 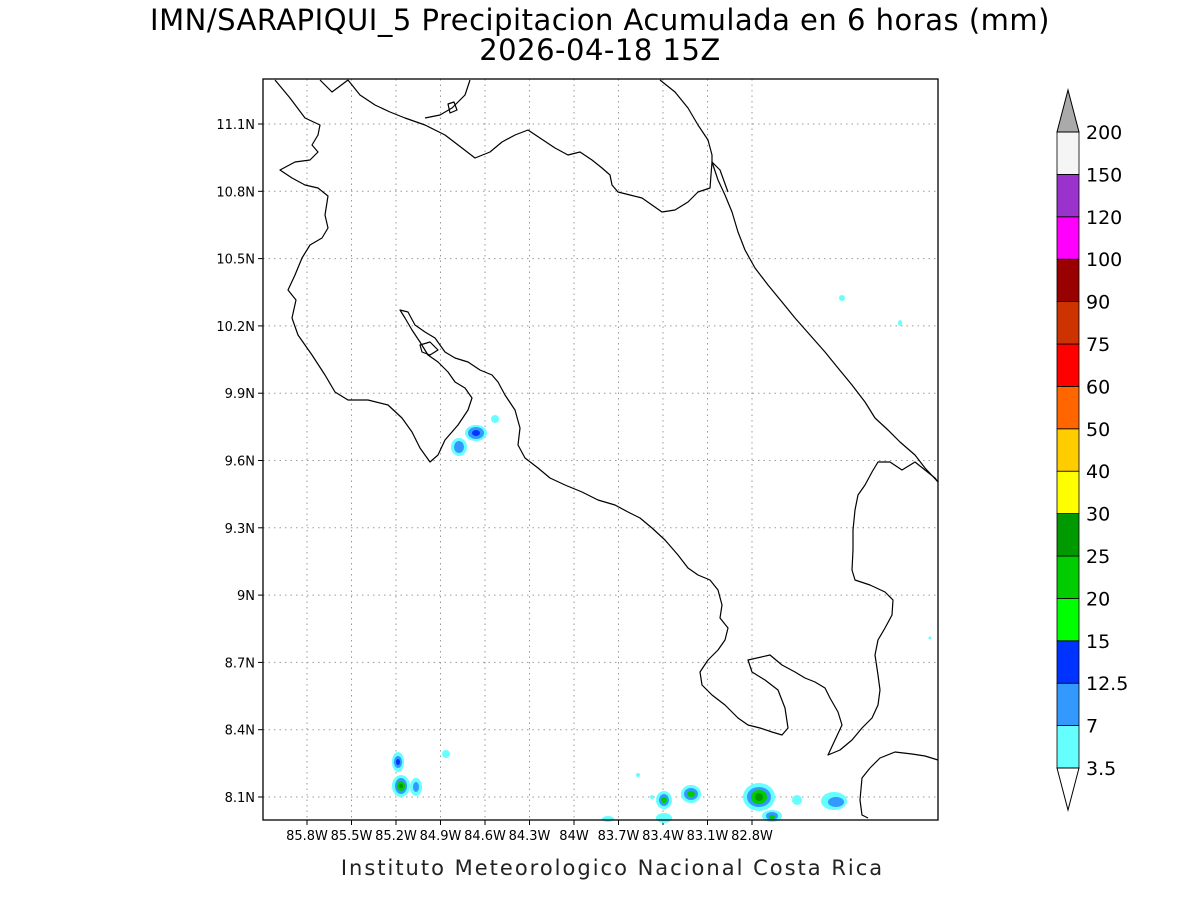 What do you see at coordinates (246, 596) in the screenshot?
I see `lat-tick-label: 9N` at bounding box center [246, 596].